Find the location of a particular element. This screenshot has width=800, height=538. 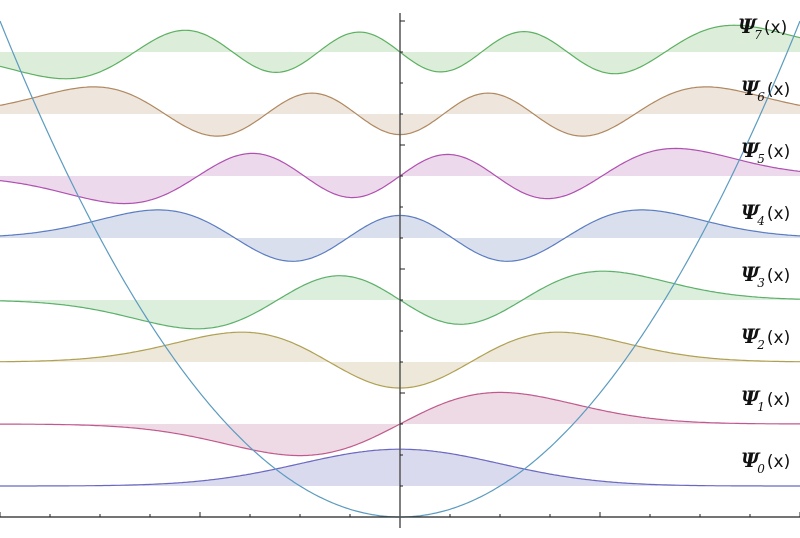

legend-label-psi-4: Ψ4 (x) is located at coordinates (766, 214).